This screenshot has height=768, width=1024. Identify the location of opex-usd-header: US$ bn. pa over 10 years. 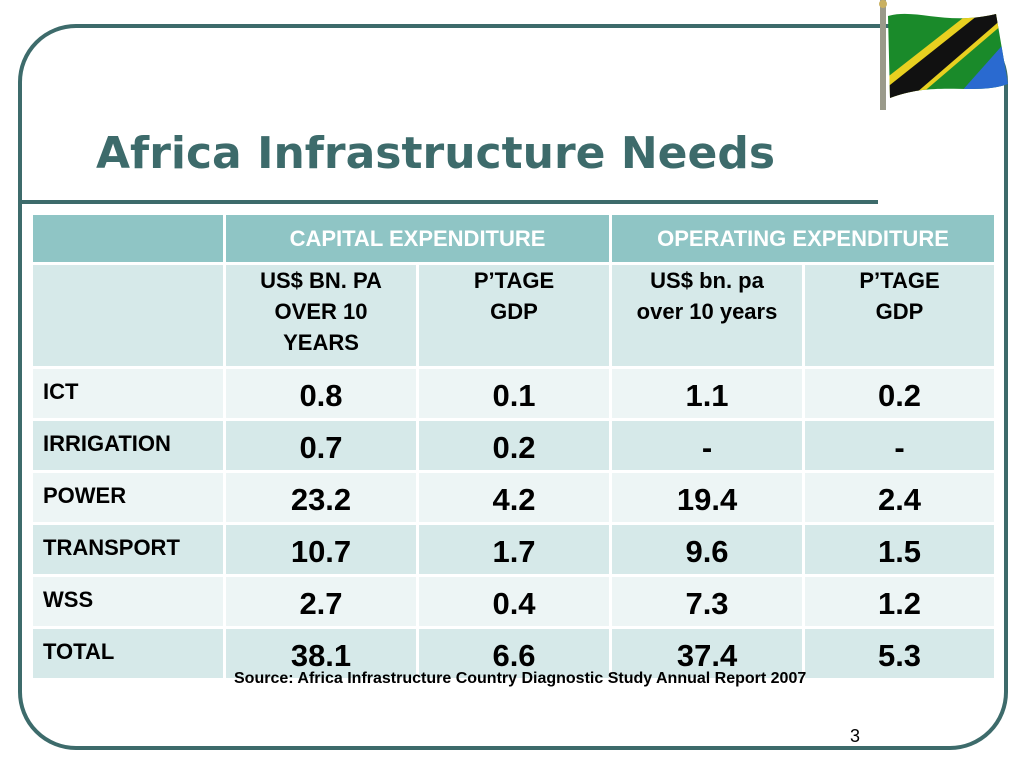
(707, 315).